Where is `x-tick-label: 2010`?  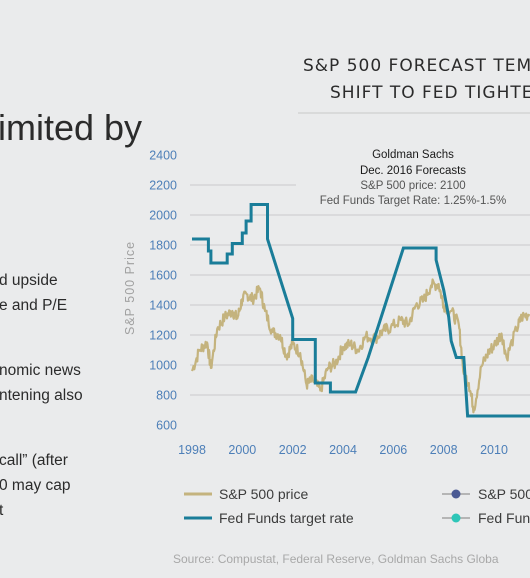 x-tick-label: 2010 is located at coordinates (494, 450).